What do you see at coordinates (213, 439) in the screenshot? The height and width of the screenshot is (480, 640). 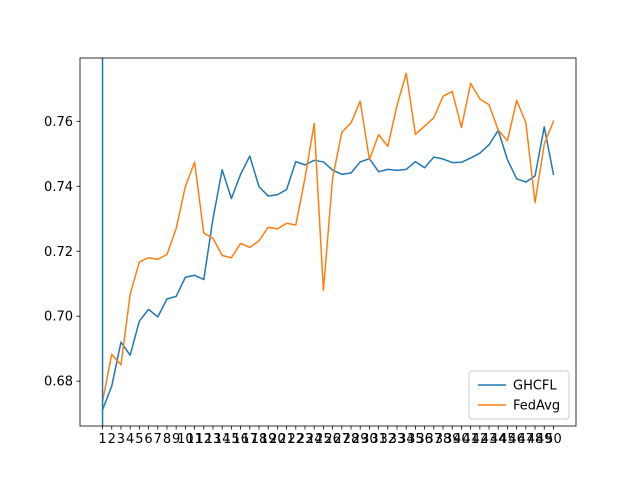 I see `x-tick-label: 13` at bounding box center [213, 439].